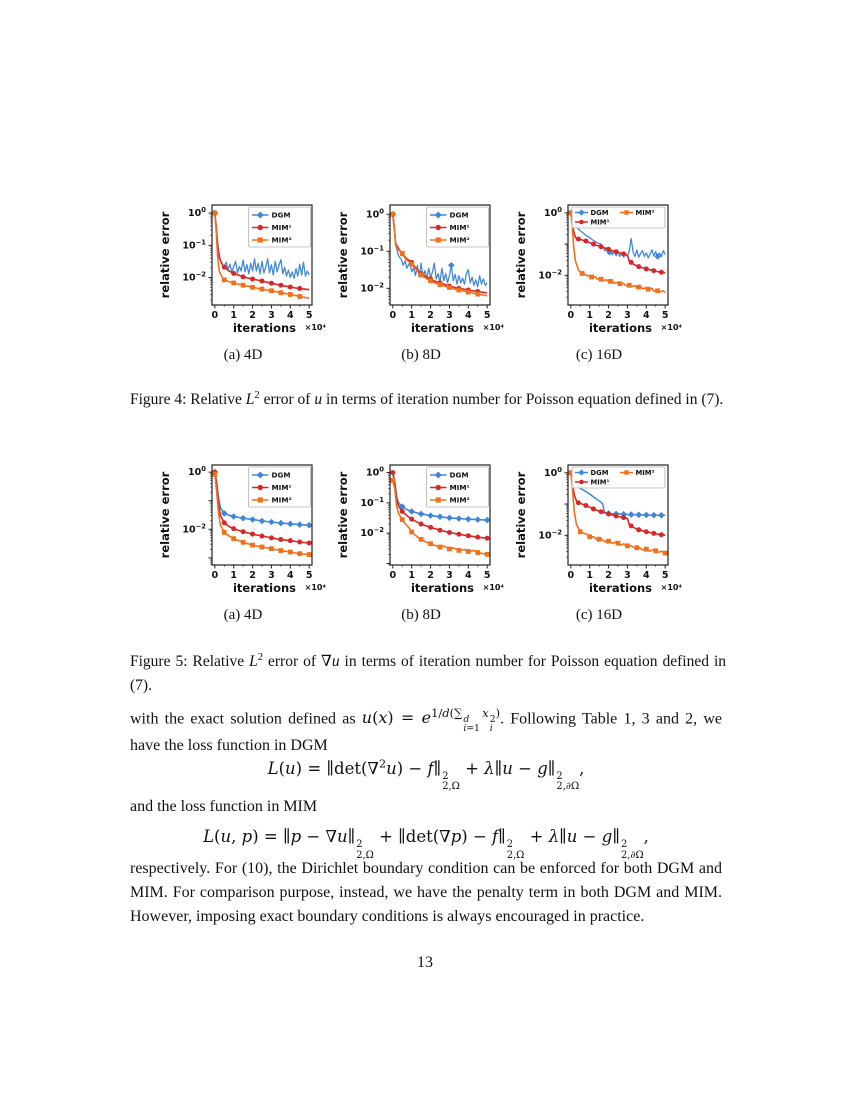 This screenshot has width=850, height=1100. What do you see at coordinates (440, 506) in the screenshot?
I see `series-line-MIM¹` at bounding box center [440, 506].